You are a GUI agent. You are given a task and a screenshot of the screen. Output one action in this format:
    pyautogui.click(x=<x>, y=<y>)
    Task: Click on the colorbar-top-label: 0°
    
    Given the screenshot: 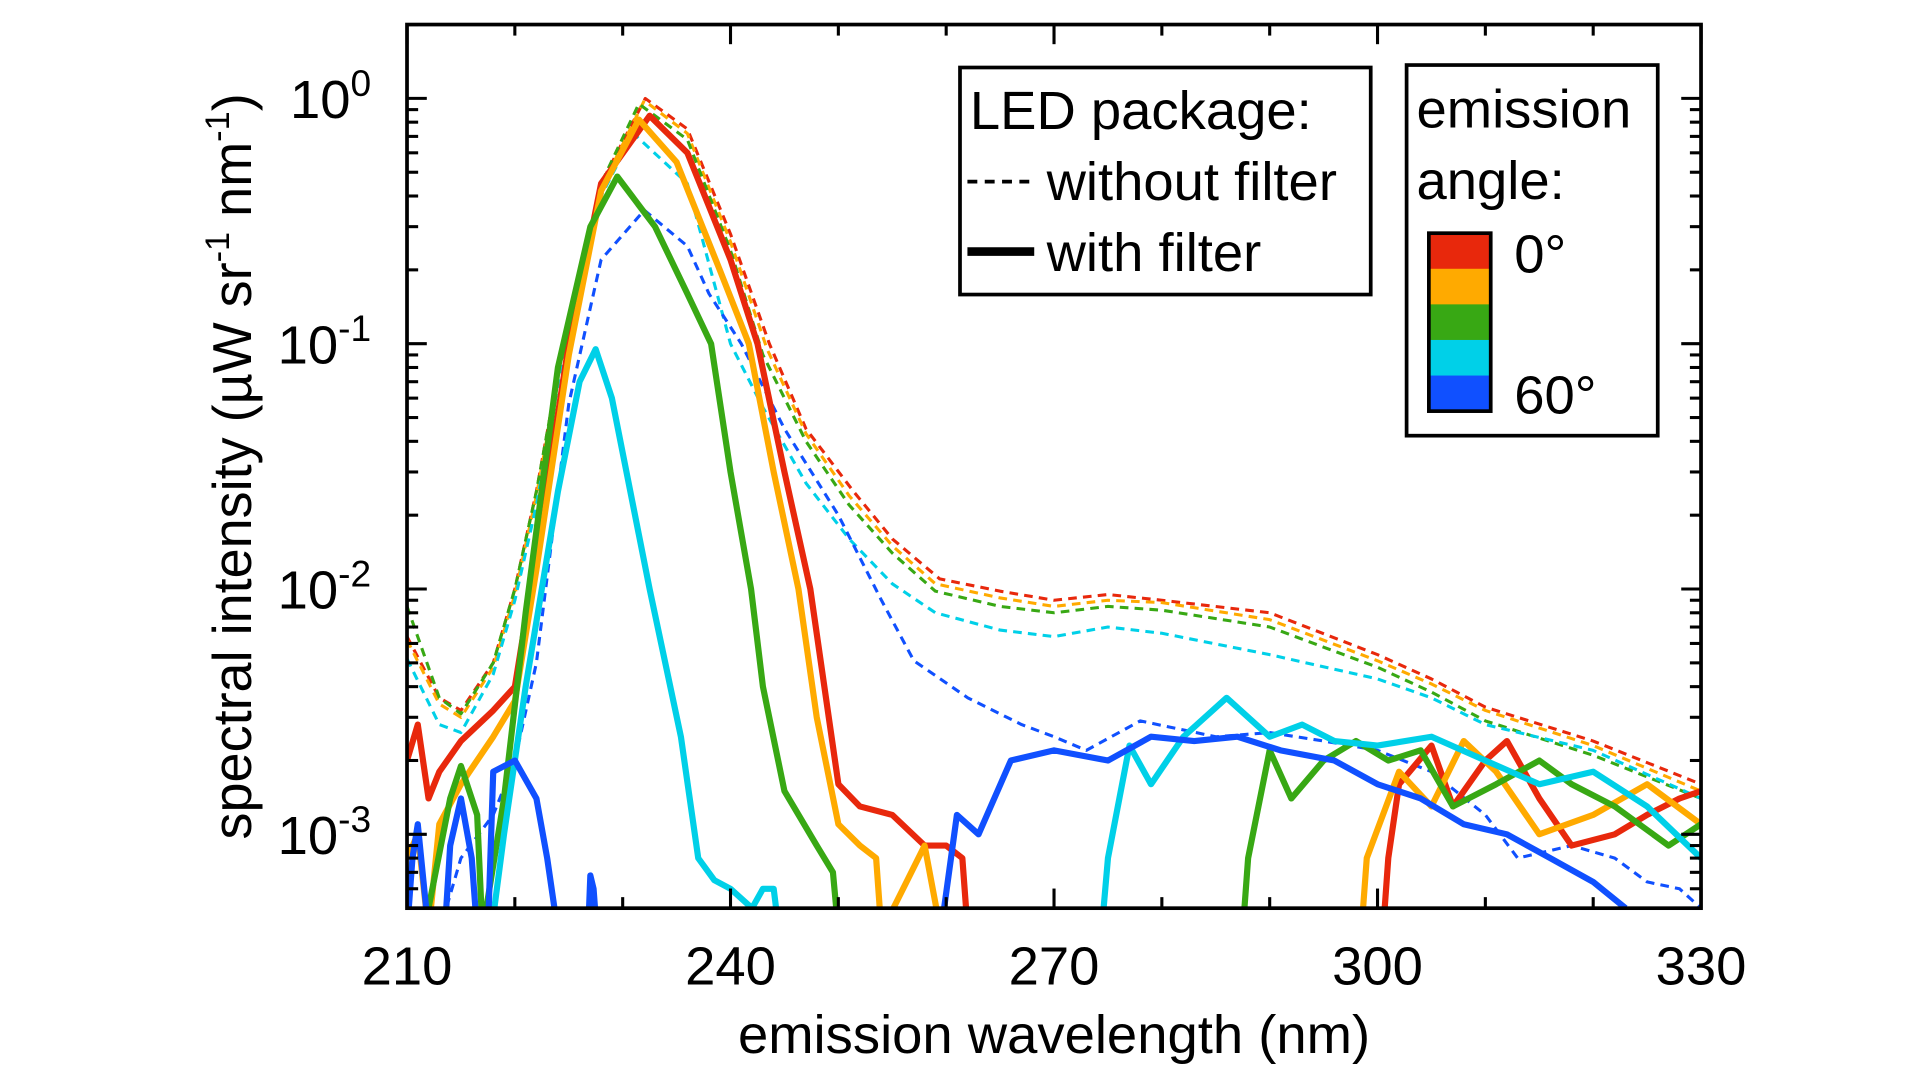 What is the action you would take?
    pyautogui.click(x=1540, y=255)
    